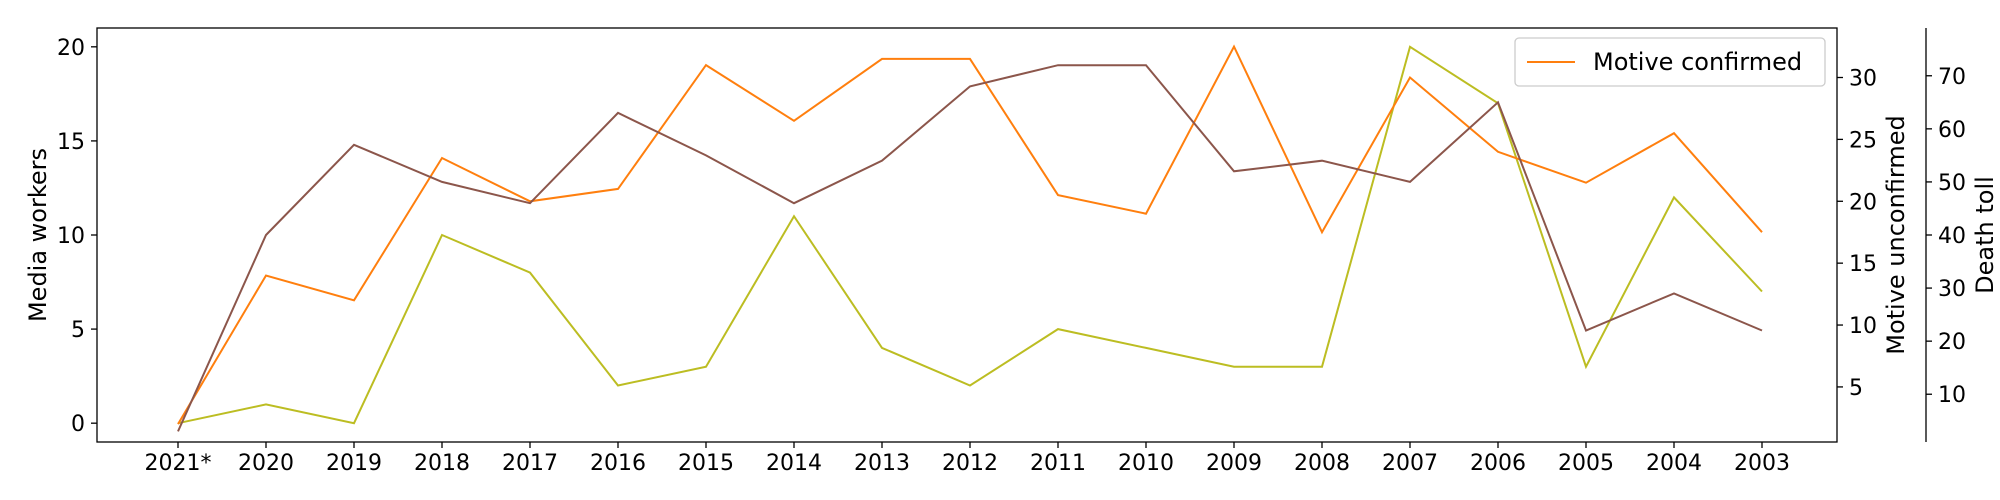  I want to click on motive-unconfirmed-tick-label: 10, so click(1863, 326).